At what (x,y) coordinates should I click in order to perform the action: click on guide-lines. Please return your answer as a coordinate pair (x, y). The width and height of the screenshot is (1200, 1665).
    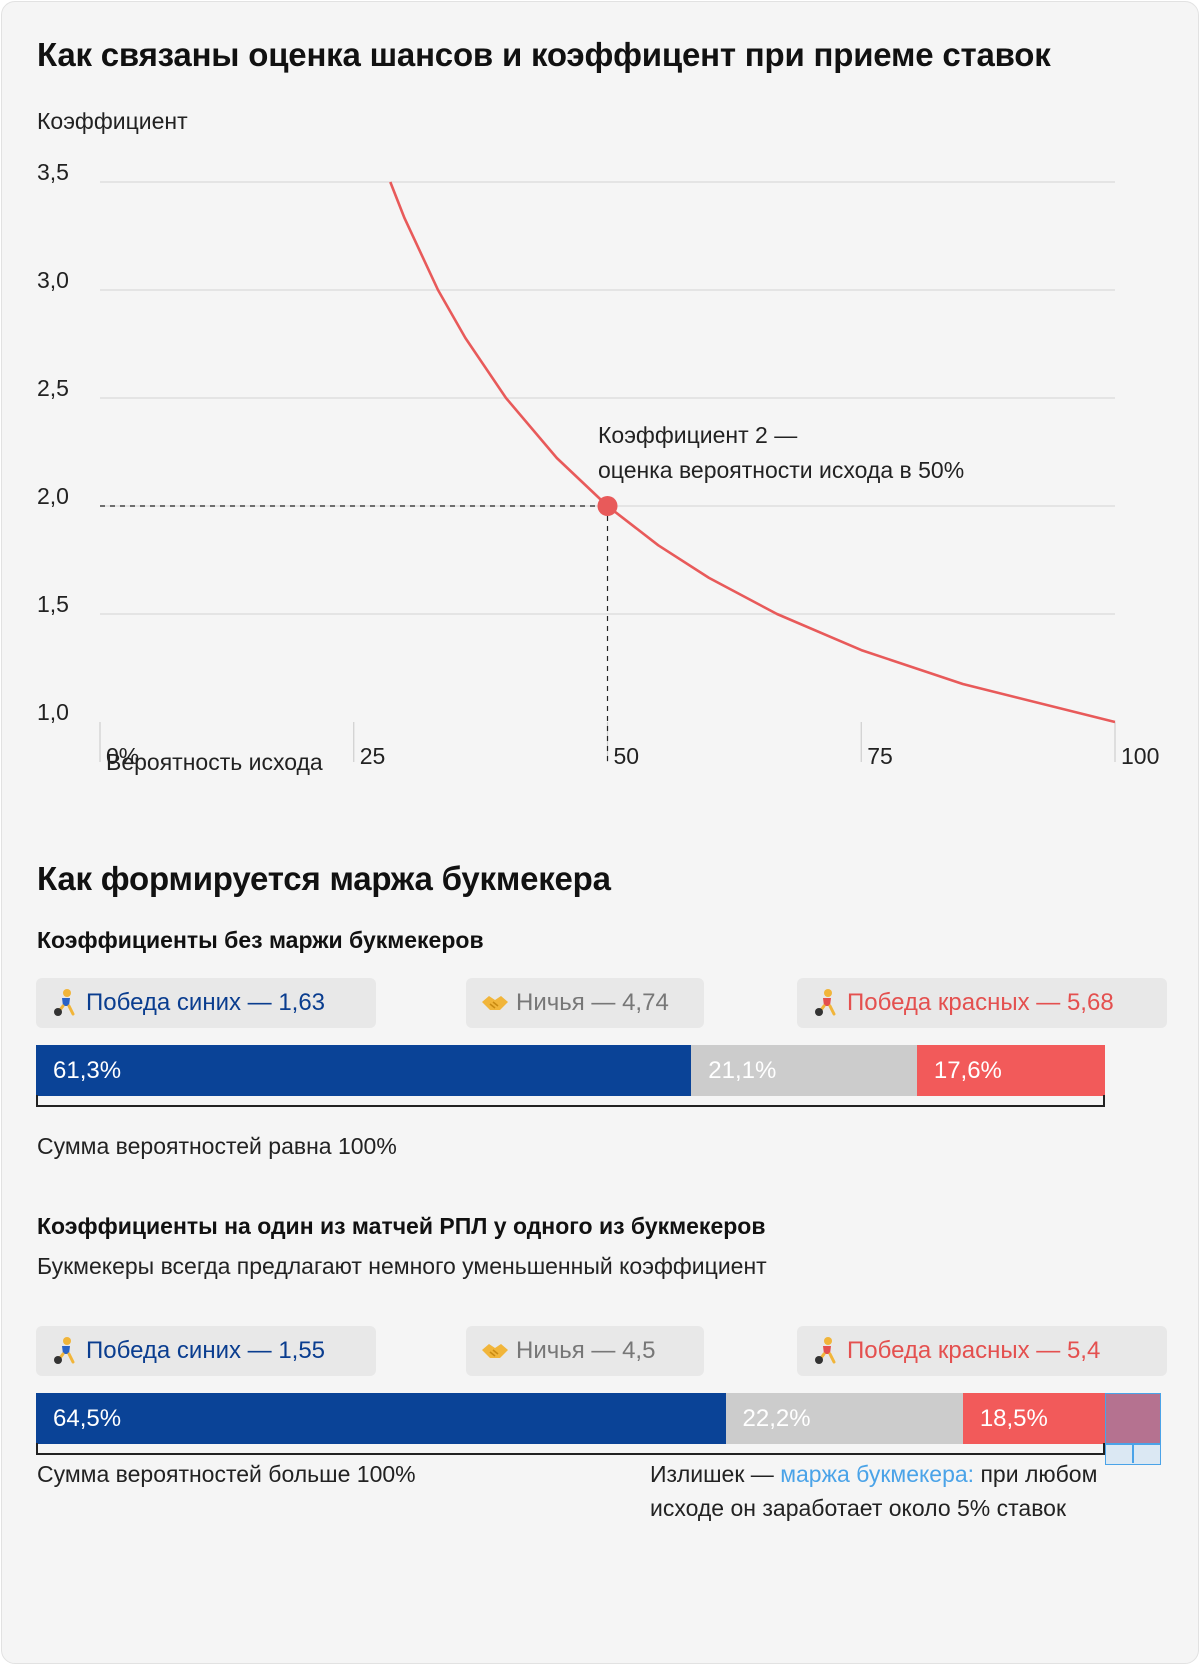
    Looking at the image, I should click on (354, 633).